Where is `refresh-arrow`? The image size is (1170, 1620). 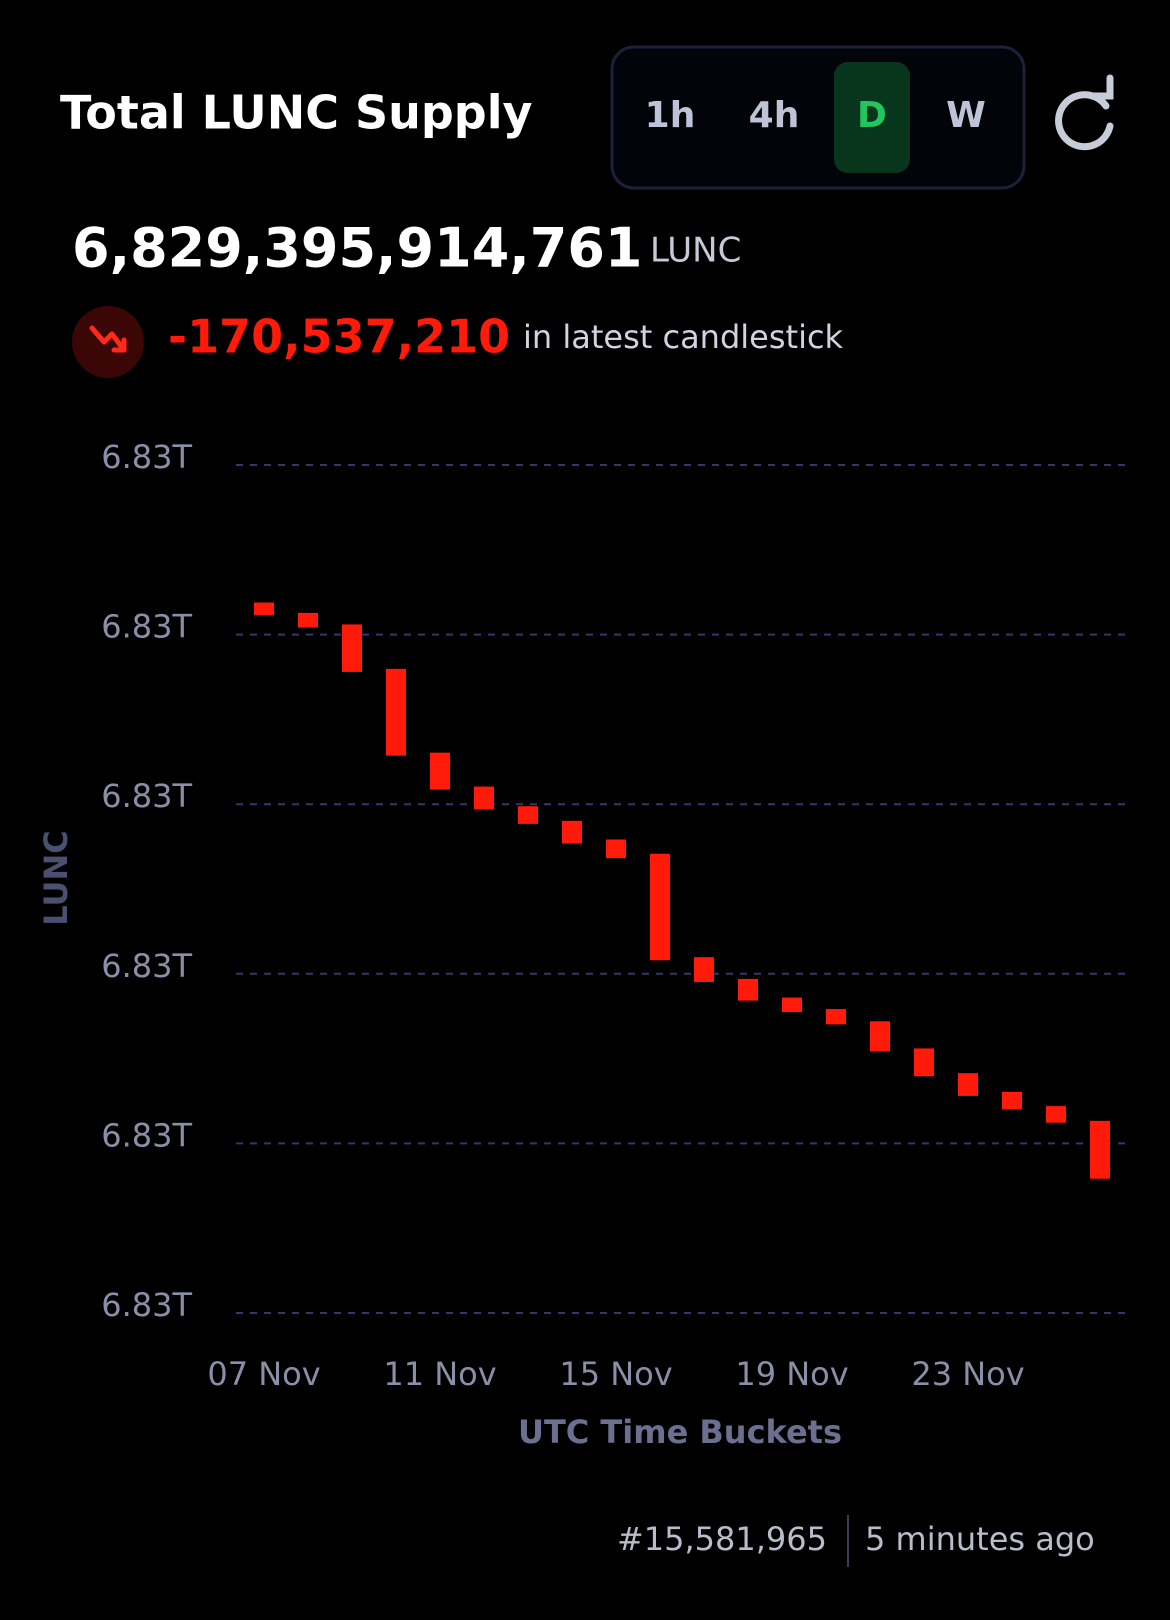
refresh-arrow is located at coordinates (1101, 87).